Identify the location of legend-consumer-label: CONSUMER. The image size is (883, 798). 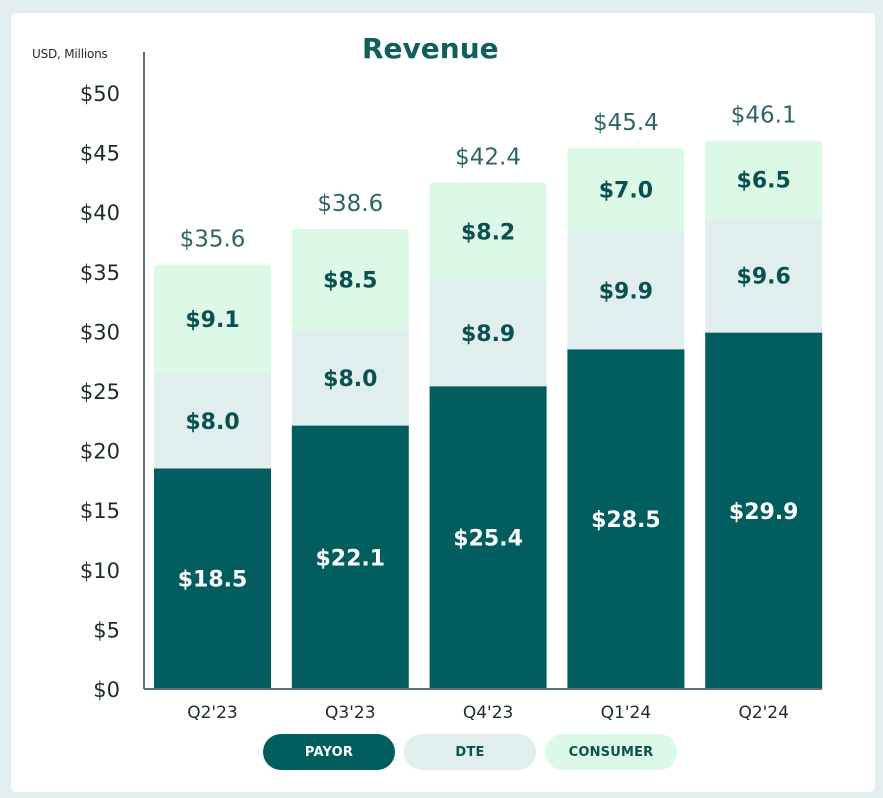
(611, 752).